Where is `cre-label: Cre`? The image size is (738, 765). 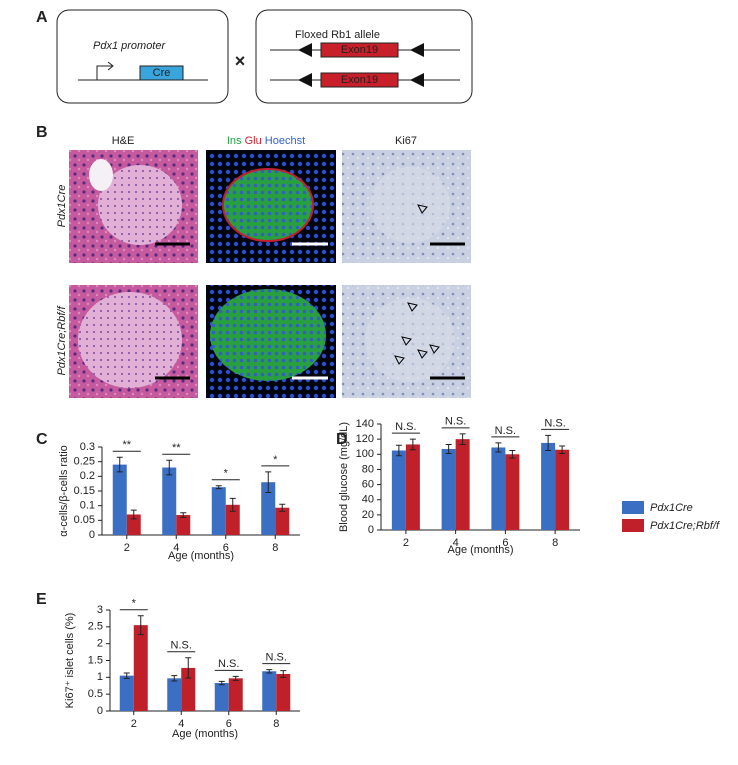
cre-label: Cre is located at coordinates (162, 73).